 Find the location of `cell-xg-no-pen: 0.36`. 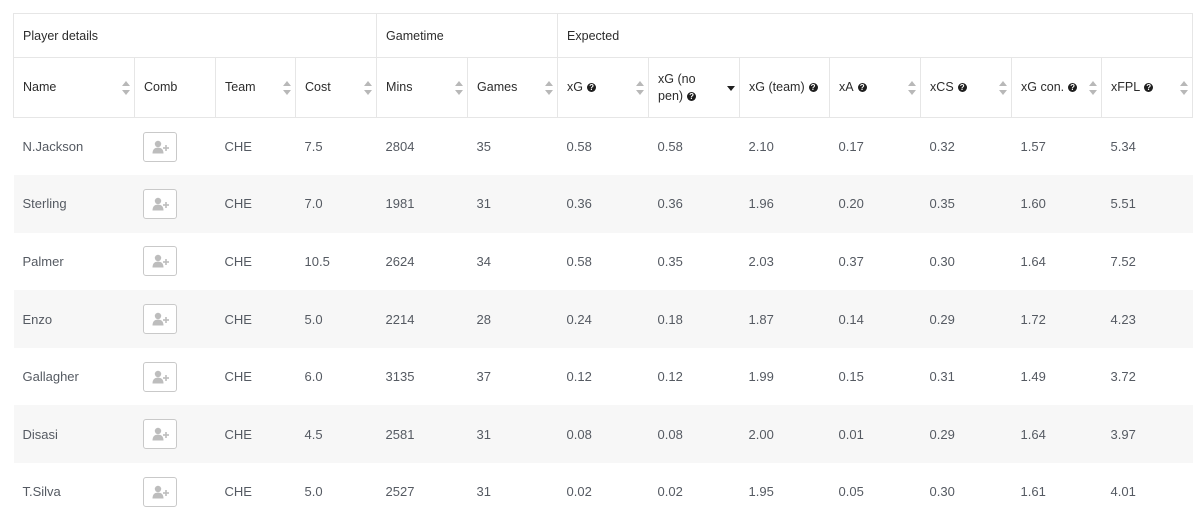

cell-xg-no-pen: 0.36 is located at coordinates (694, 204).